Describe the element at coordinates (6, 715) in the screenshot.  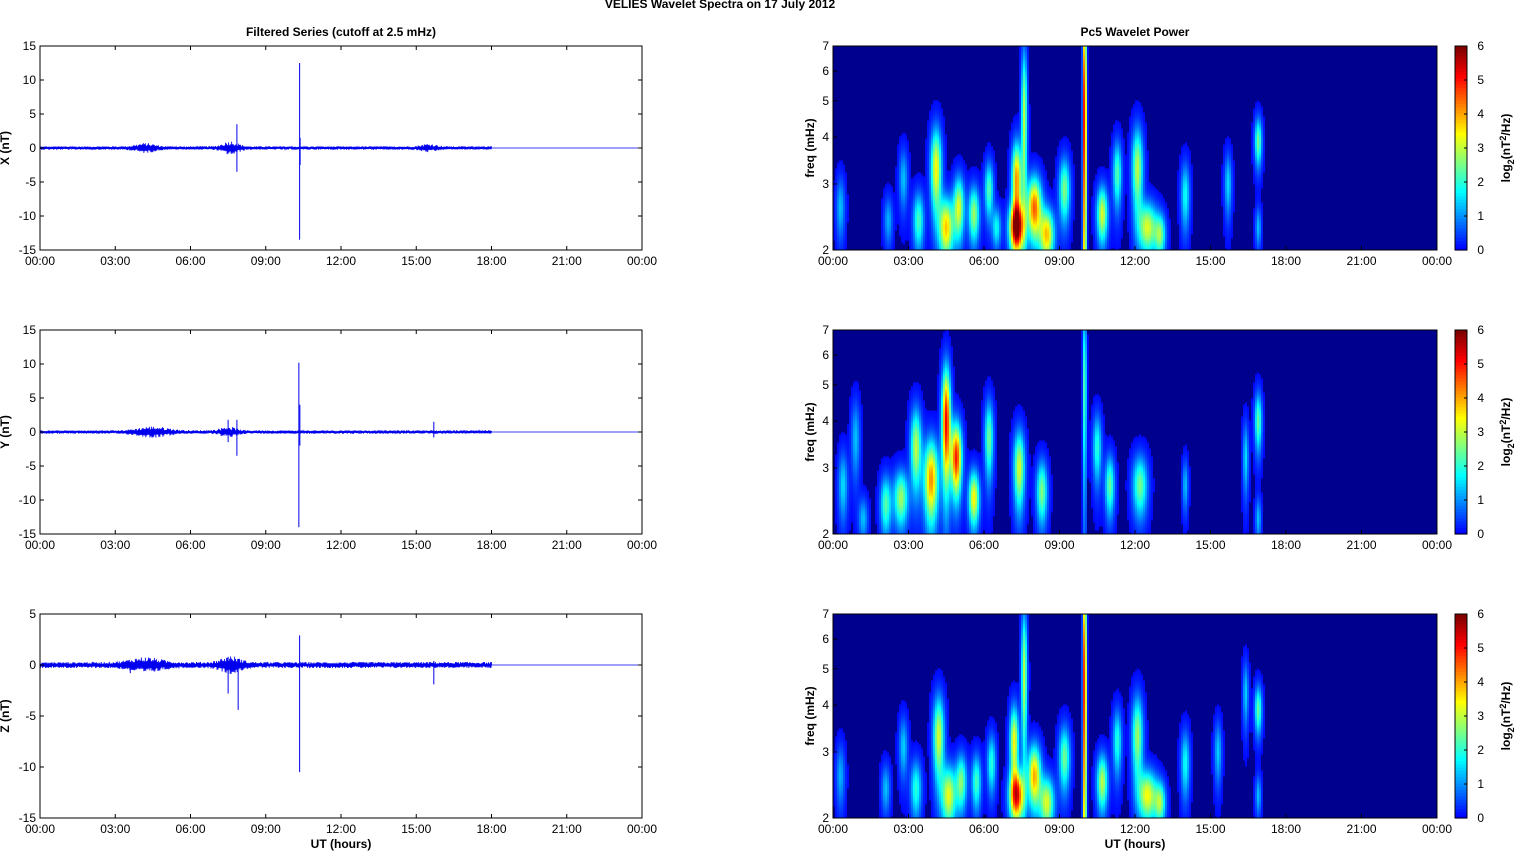
I see `y-axis-label: Z (nT)` at that location.